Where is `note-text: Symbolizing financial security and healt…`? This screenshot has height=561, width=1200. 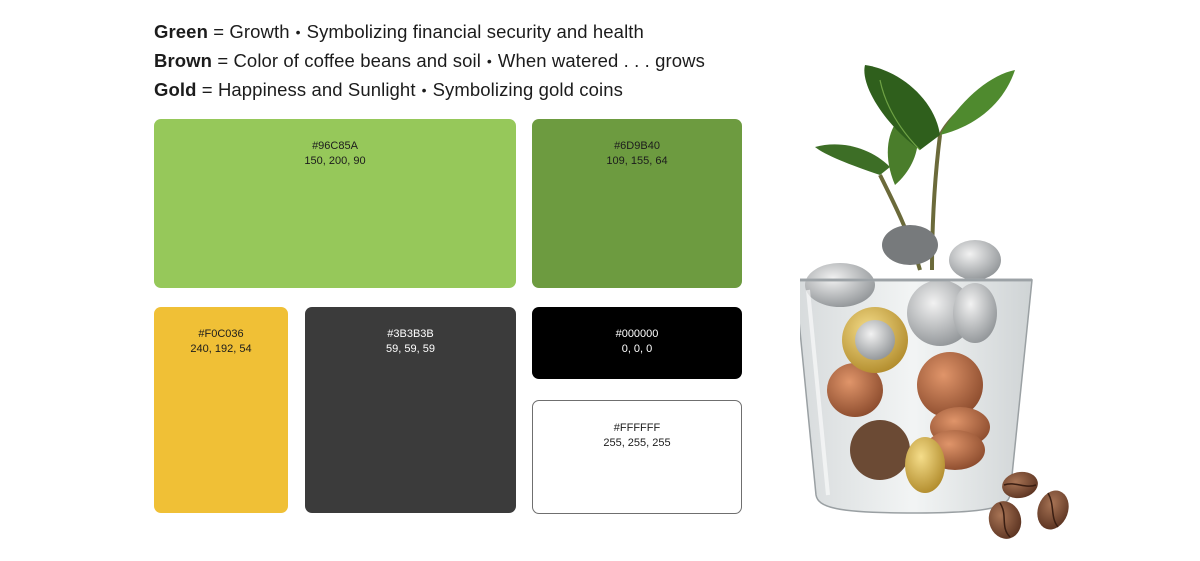
note-text: Symbolizing financial security and healt… is located at coordinates (475, 31).